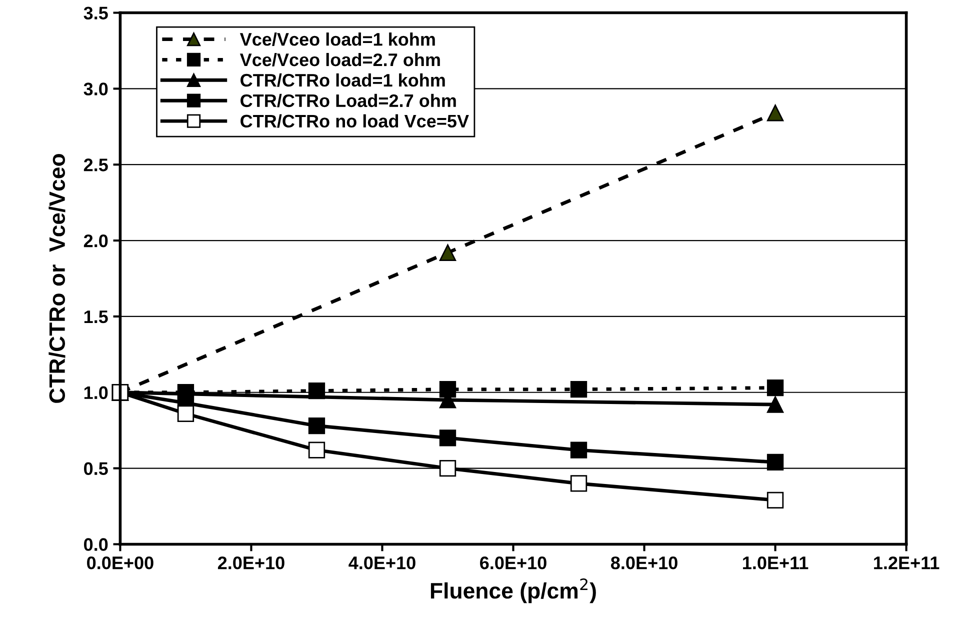 The width and height of the screenshot is (954, 638). Describe the element at coordinates (96, 393) in the screenshot. I see `y-tick-label: 1.0` at that location.